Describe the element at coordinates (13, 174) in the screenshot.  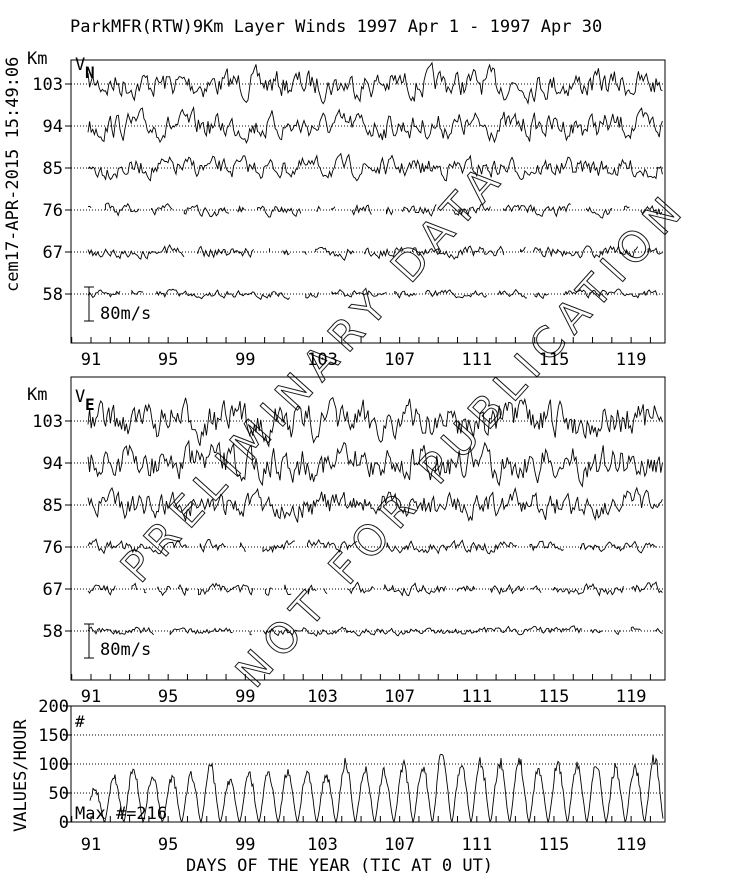
I see `side-timestamp-label: cem17-APR-2015 15:49:06` at that location.